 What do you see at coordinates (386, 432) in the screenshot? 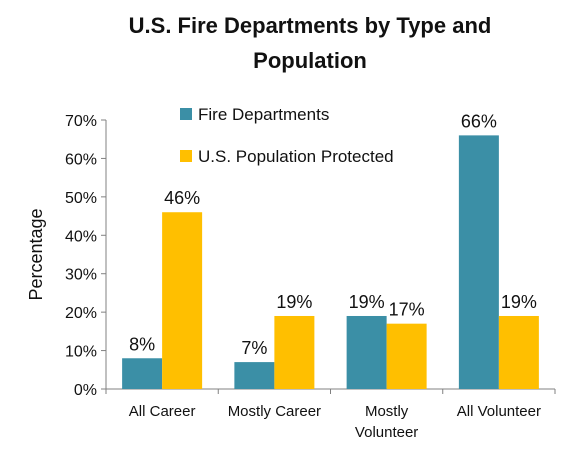
I see `x-category-label: Volunteer` at bounding box center [386, 432].